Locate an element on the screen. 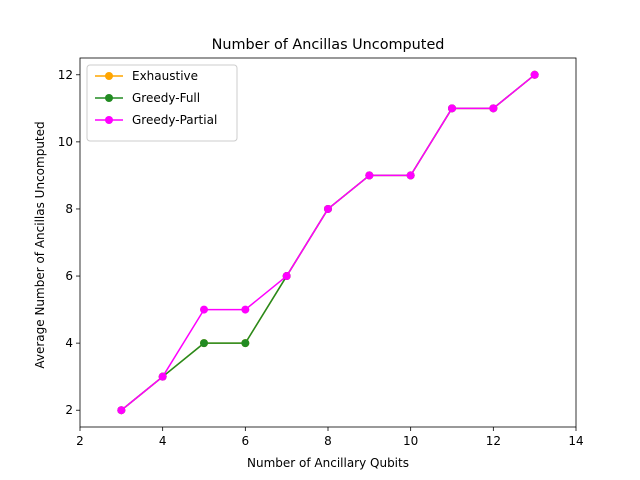 Image resolution: width=640 pixels, height=480 pixels. legend-box is located at coordinates (162, 103).